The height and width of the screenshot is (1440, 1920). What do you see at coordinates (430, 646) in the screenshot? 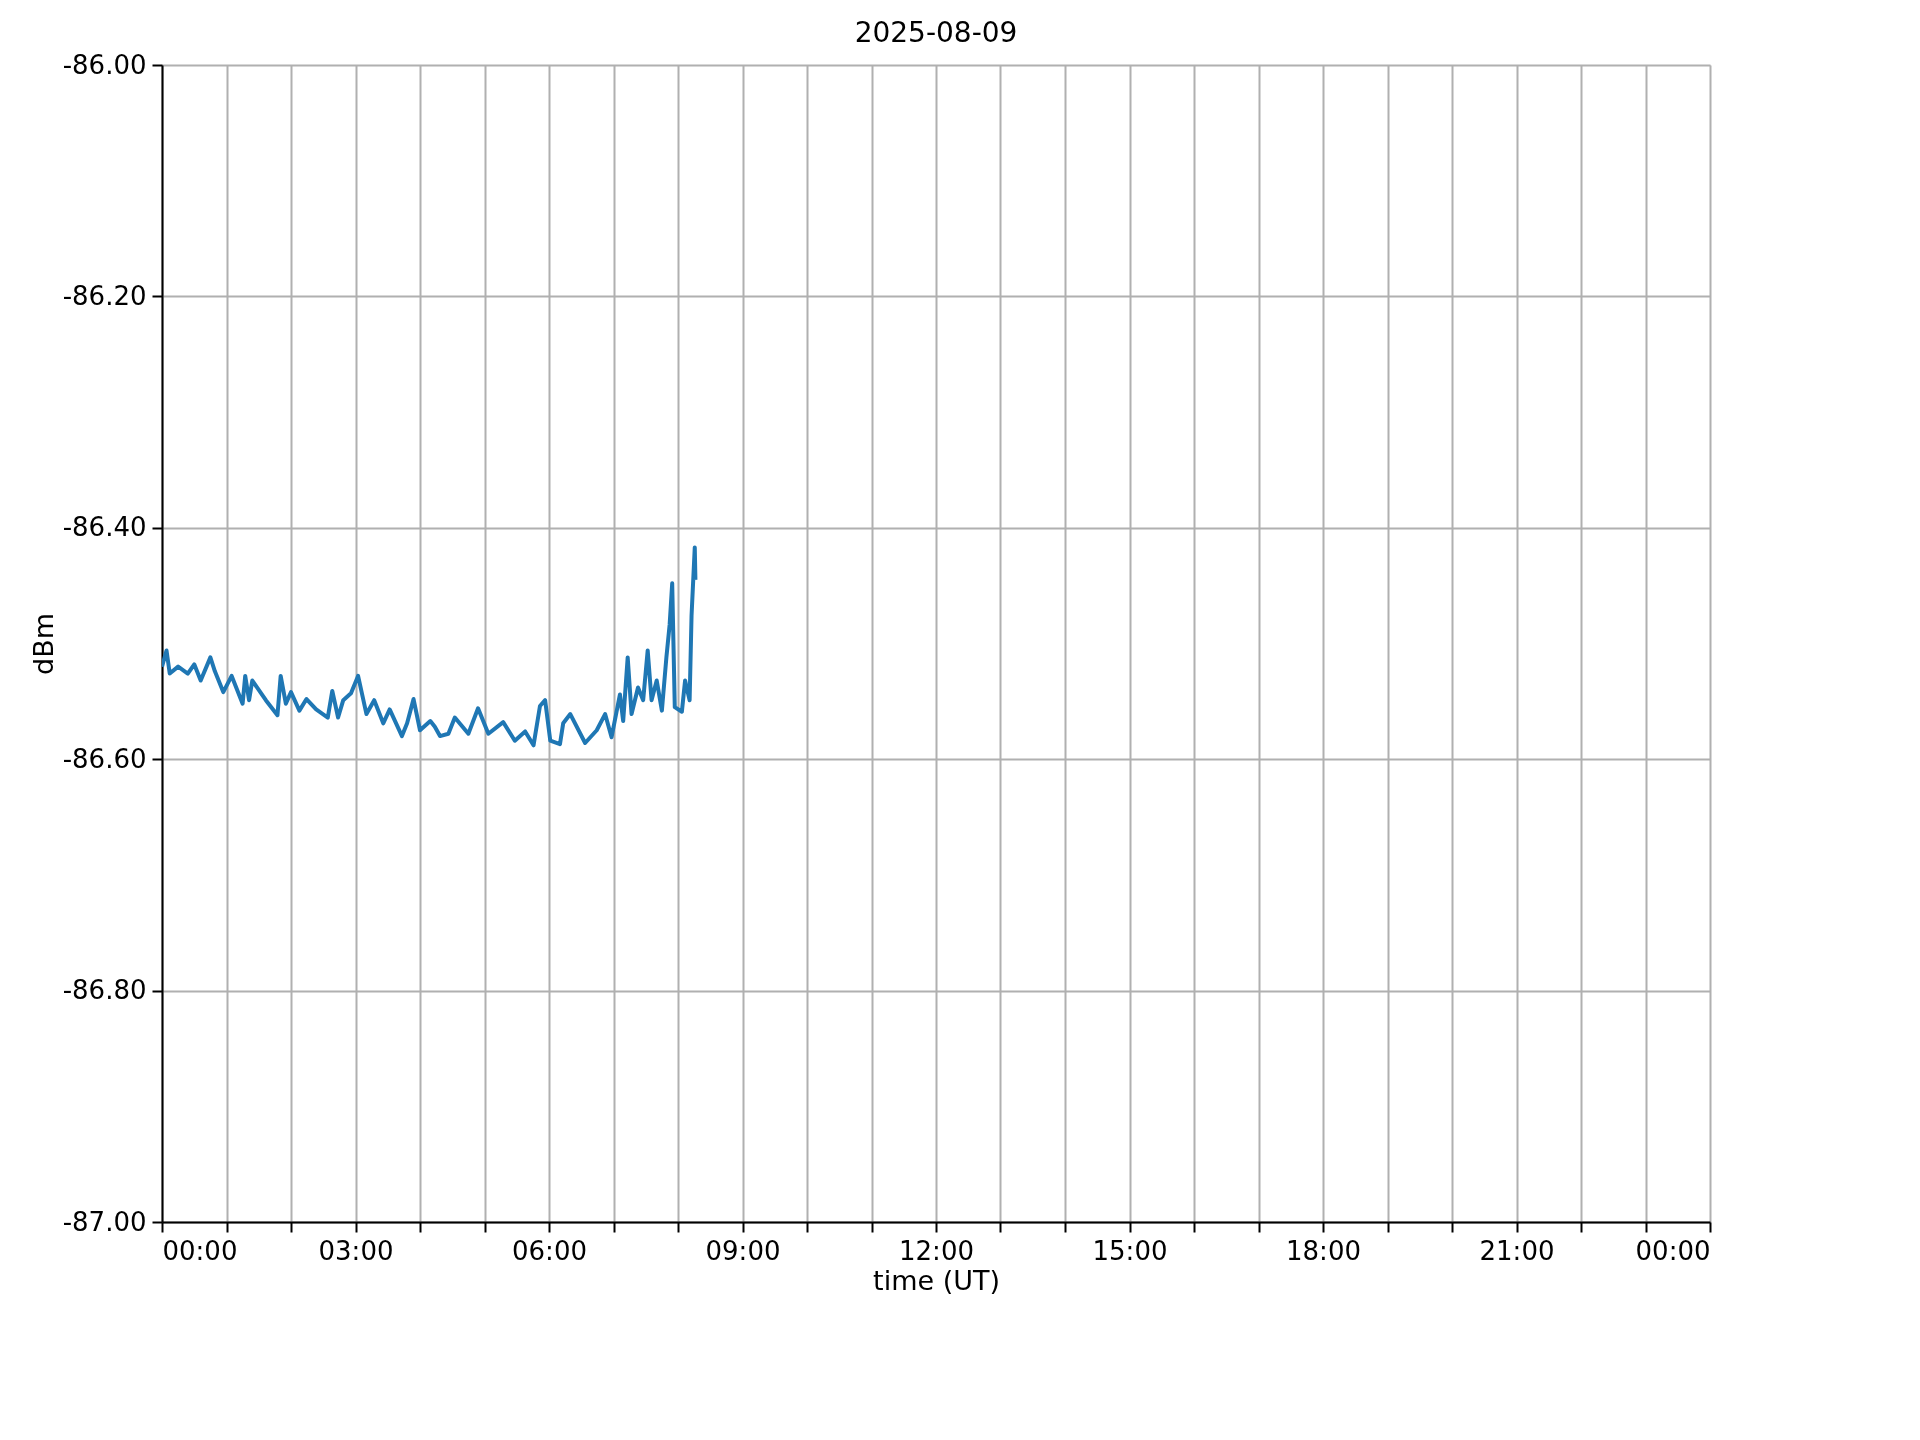
I see `line-series` at bounding box center [430, 646].